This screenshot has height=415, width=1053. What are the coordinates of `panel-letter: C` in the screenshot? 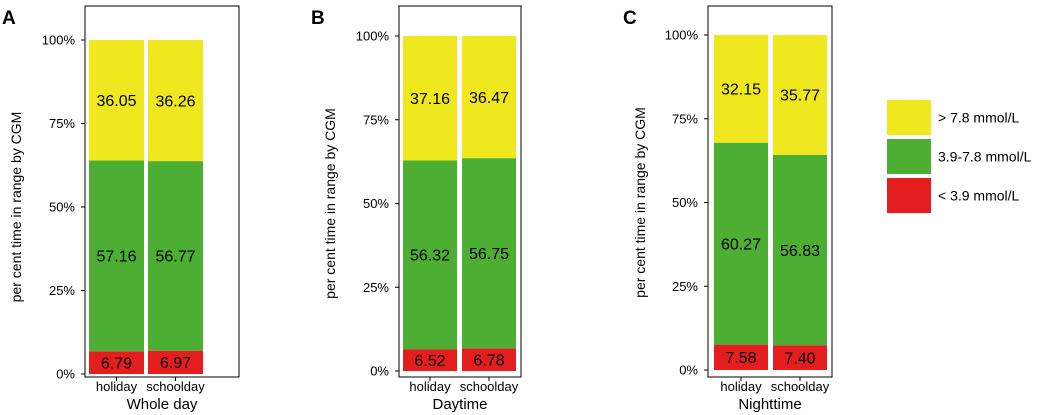 It's located at (630, 18).